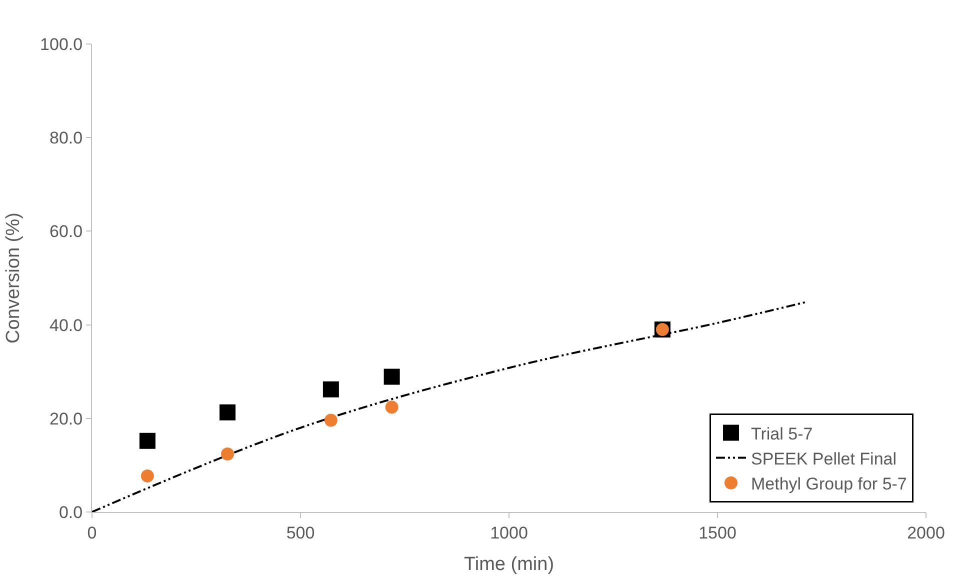 This screenshot has width=957, height=583. I want to click on x-tick-label: 1500, so click(717, 532).